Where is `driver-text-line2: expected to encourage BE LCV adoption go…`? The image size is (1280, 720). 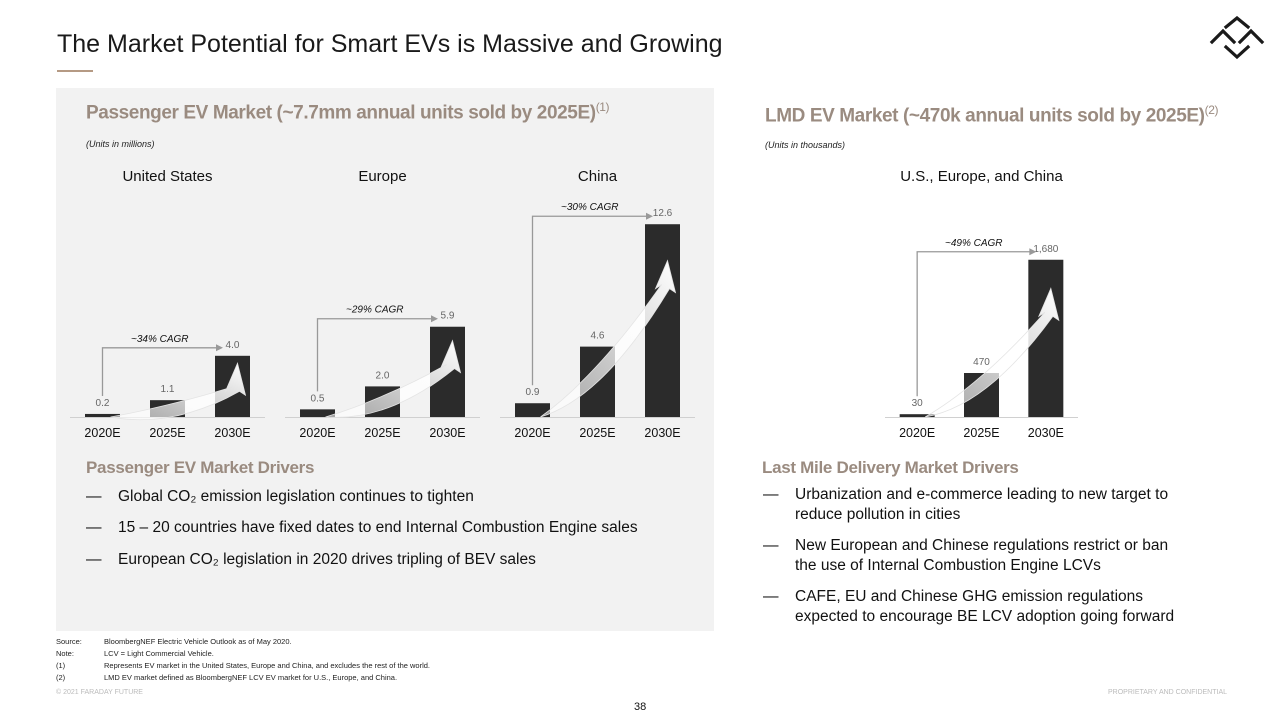 driver-text-line2: expected to encourage BE LCV adoption go… is located at coordinates (985, 616).